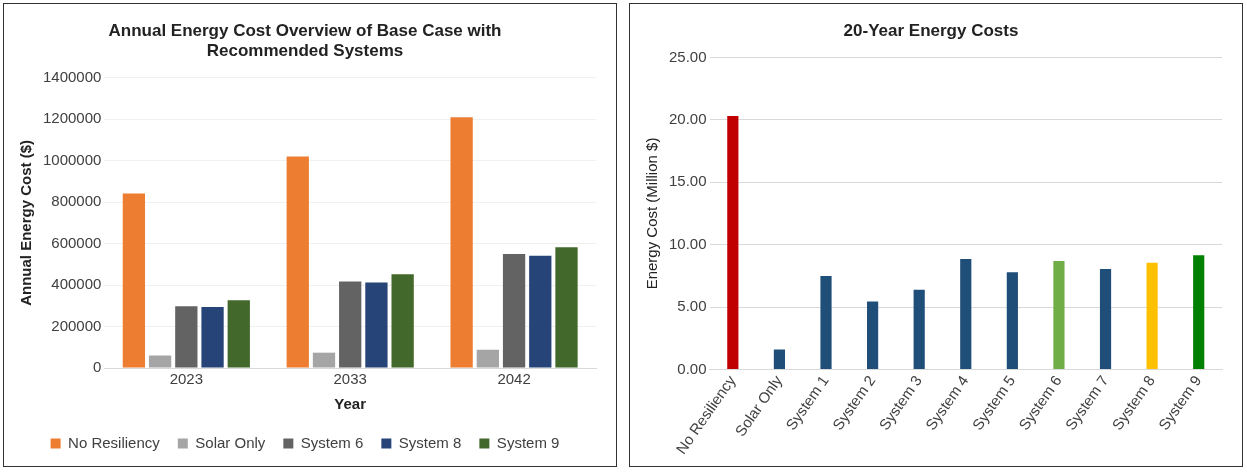 The width and height of the screenshot is (1247, 472). Describe the element at coordinates (350, 404) in the screenshot. I see `x-axis-title: Year` at that location.